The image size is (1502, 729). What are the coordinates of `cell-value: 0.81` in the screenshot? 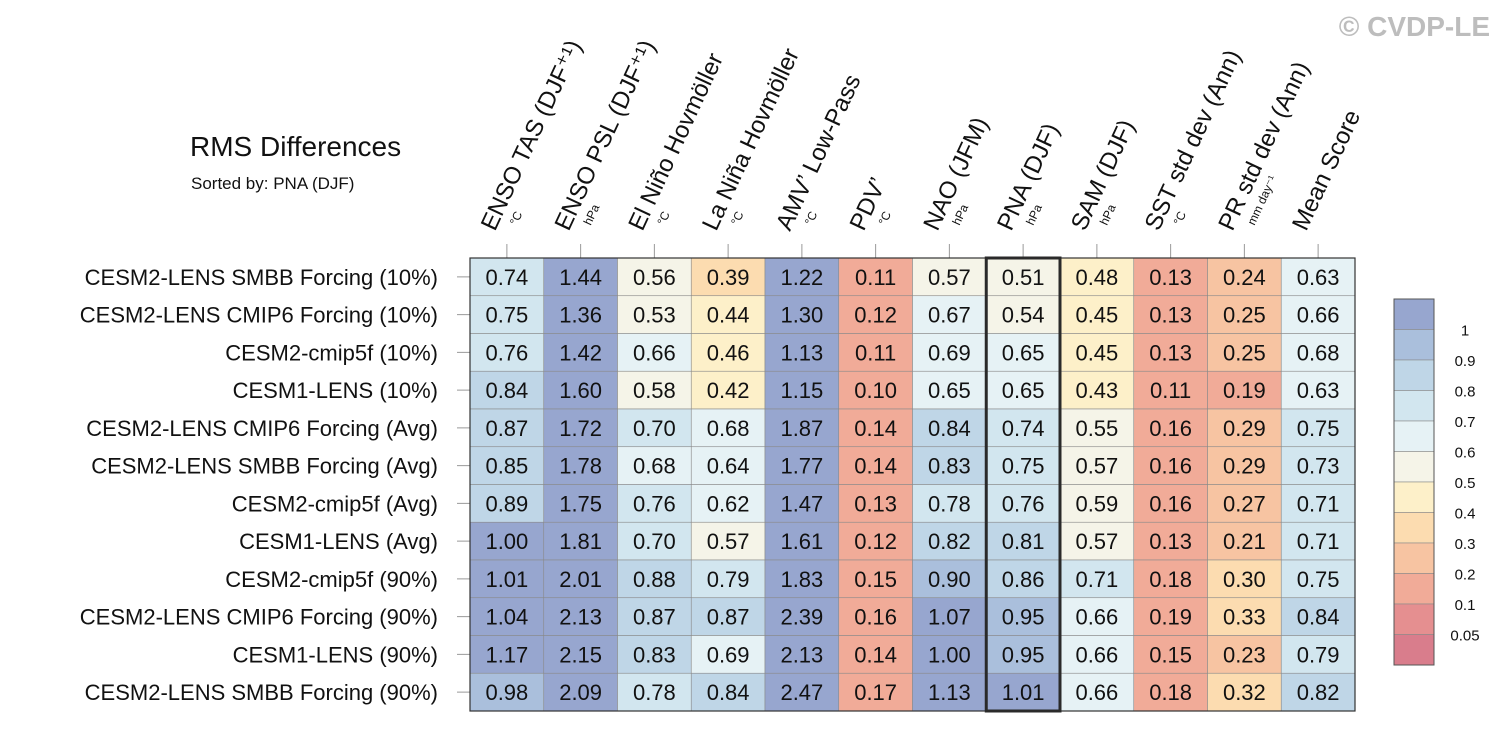 It's located at (1023, 541).